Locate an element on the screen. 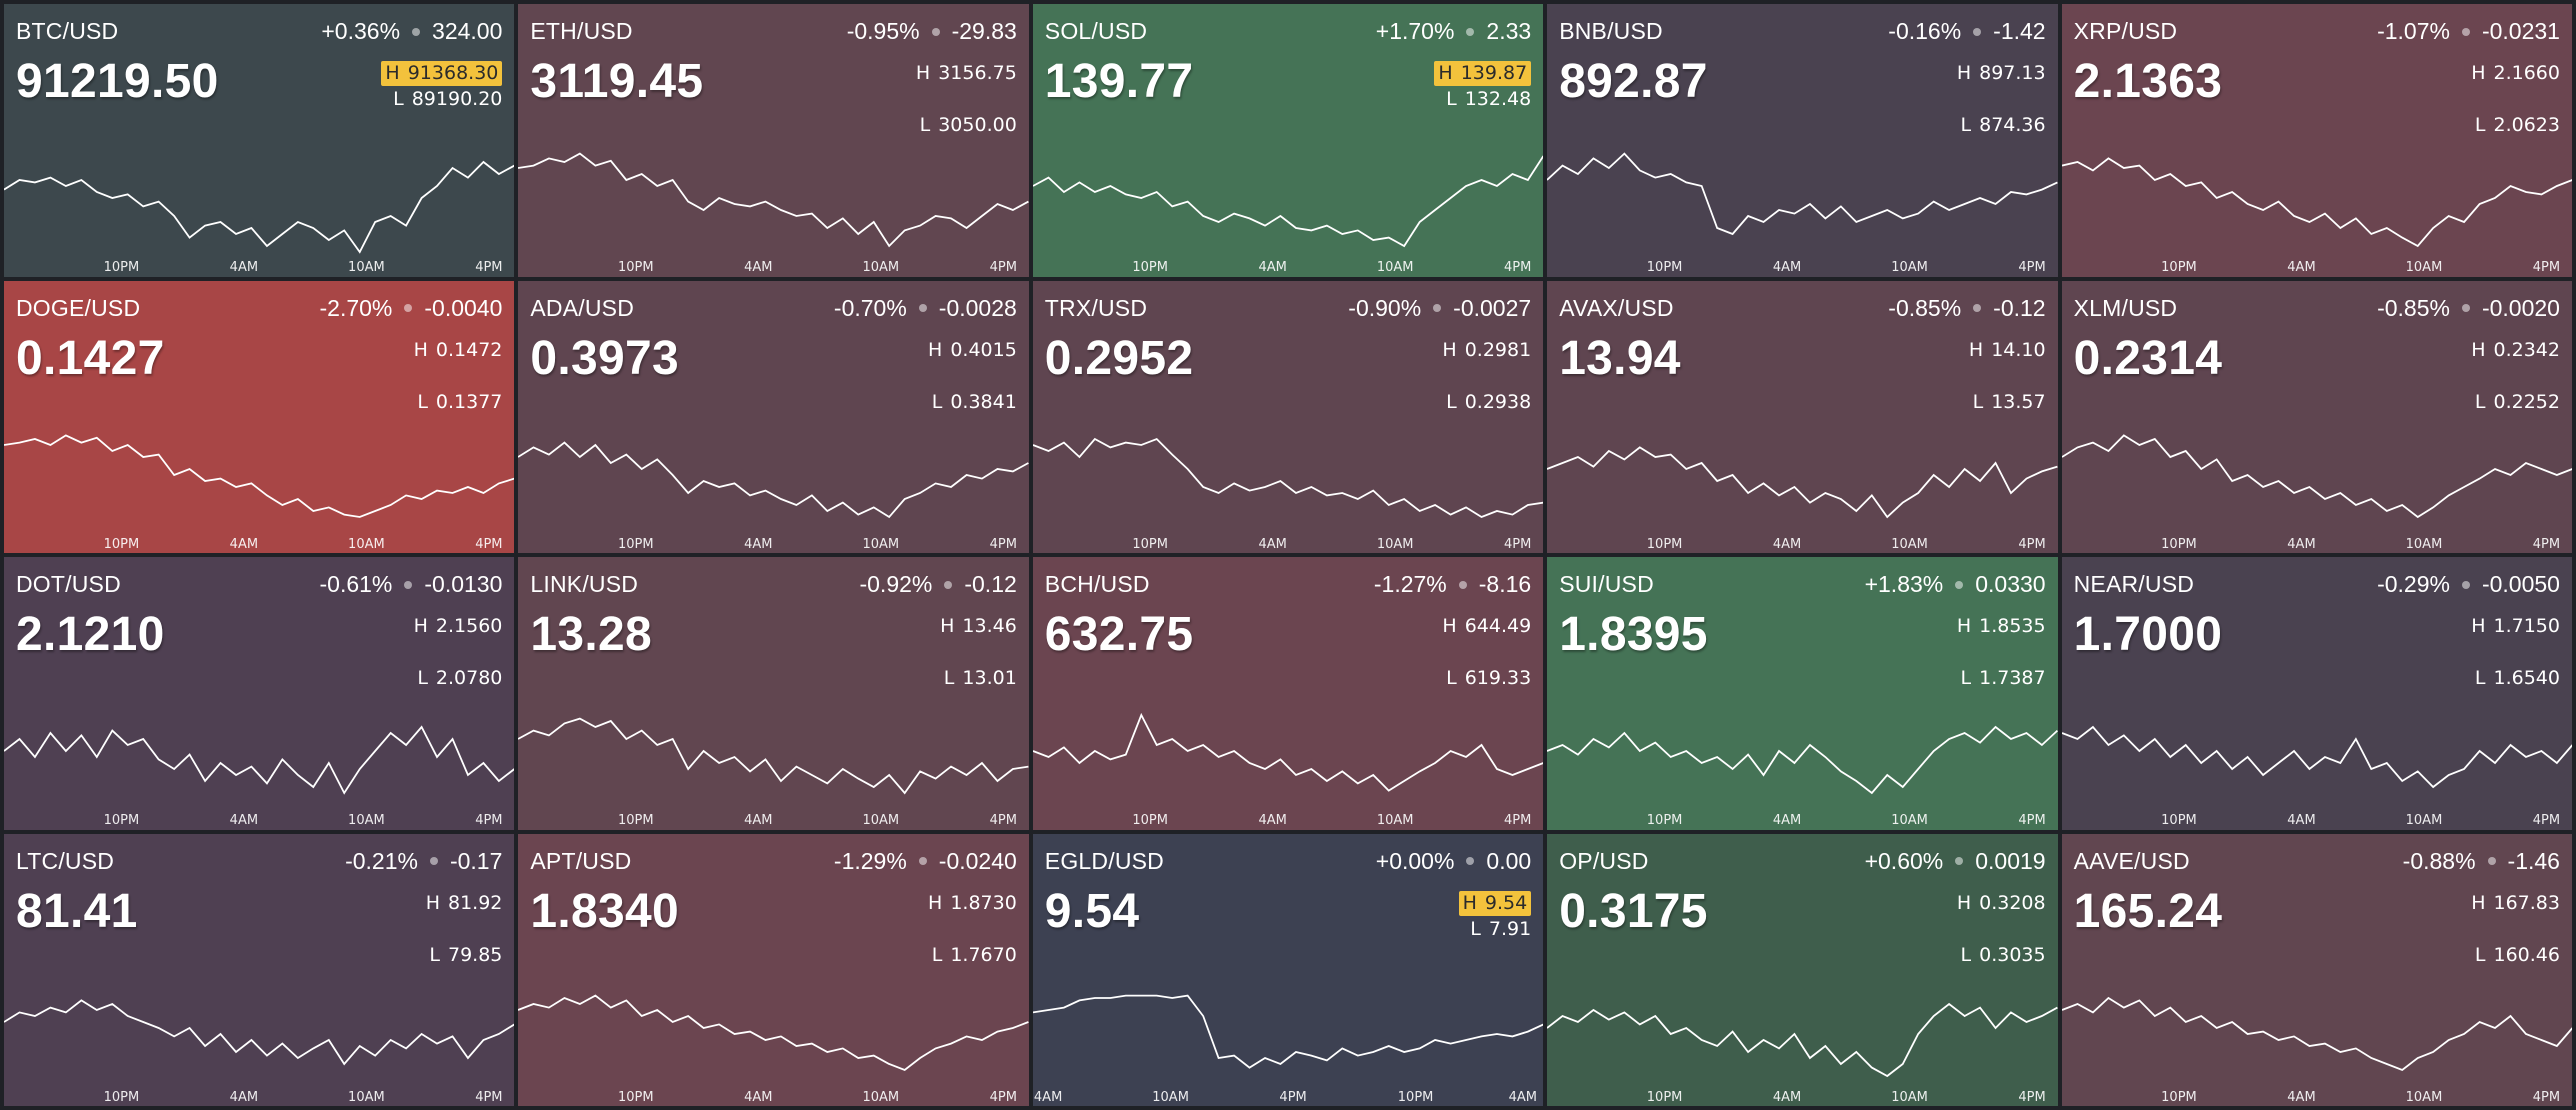 The image size is (2576, 1110). high-number: 1.7150 is located at coordinates (2526, 626).